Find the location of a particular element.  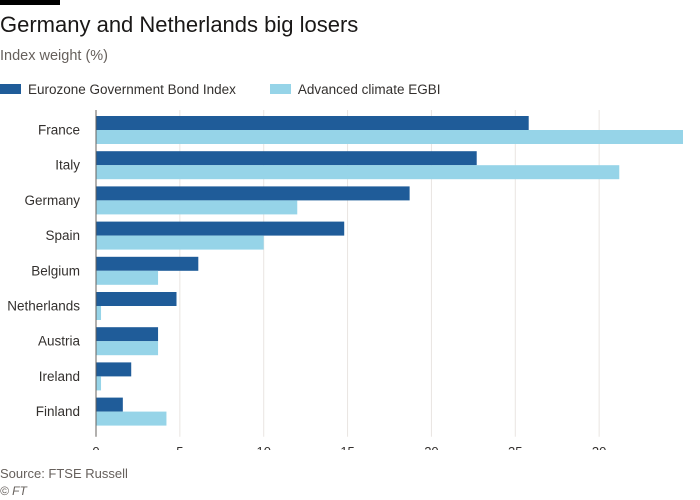

bar-egbi-ireland is located at coordinates (114, 369).